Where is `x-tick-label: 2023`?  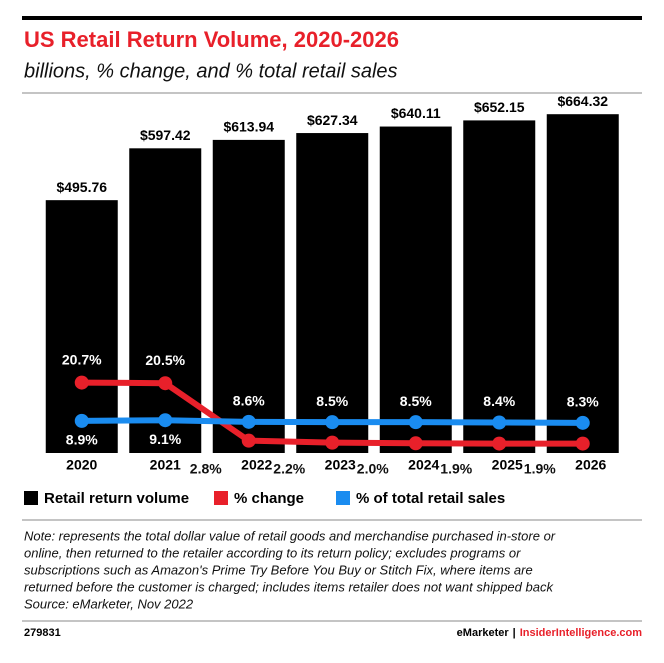 x-tick-label: 2023 is located at coordinates (340, 465).